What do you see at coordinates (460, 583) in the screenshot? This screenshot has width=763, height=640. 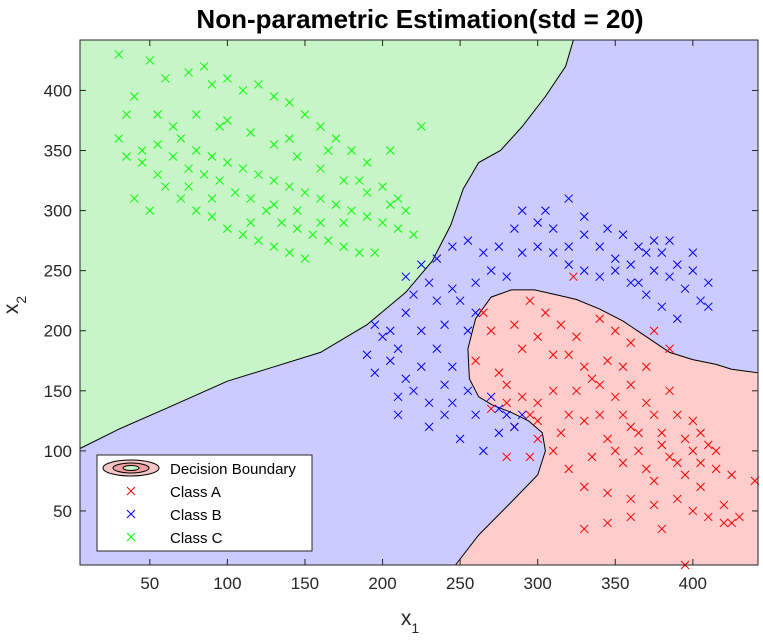 I see `x-tick-label: 250` at bounding box center [460, 583].